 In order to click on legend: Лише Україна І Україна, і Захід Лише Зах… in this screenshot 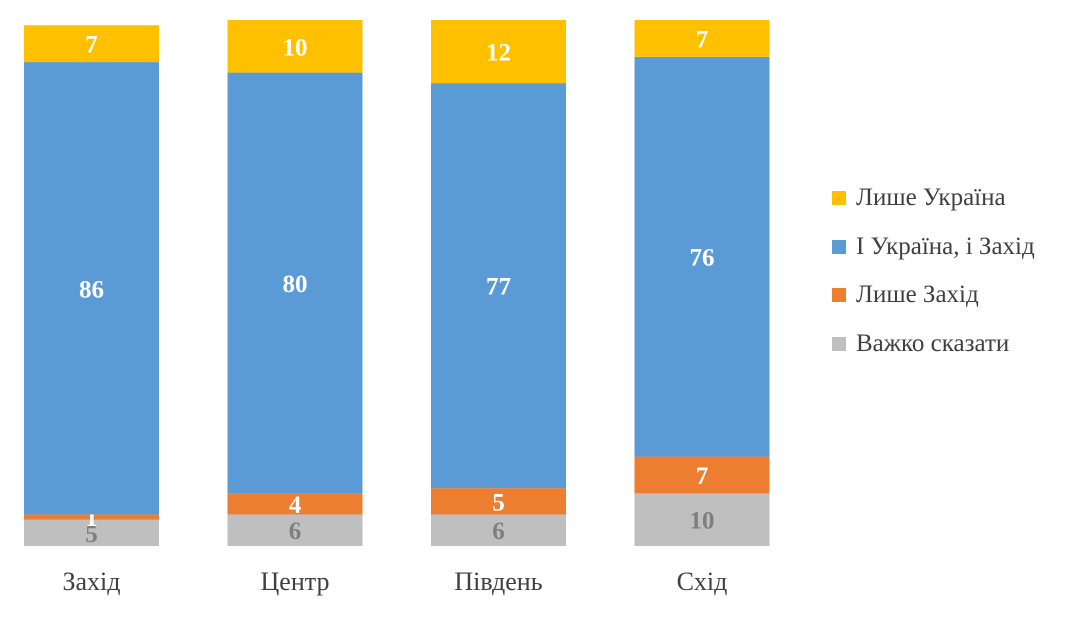, I will do `click(933, 271)`.